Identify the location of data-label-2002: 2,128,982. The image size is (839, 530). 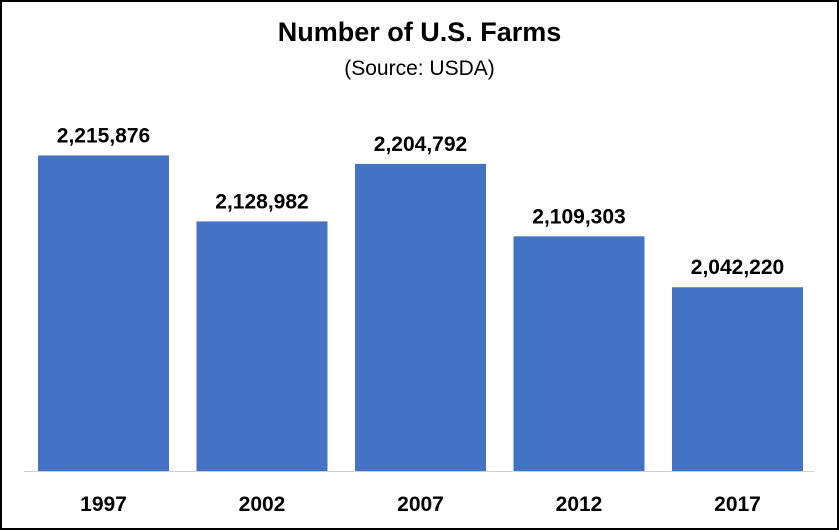
(261, 201).